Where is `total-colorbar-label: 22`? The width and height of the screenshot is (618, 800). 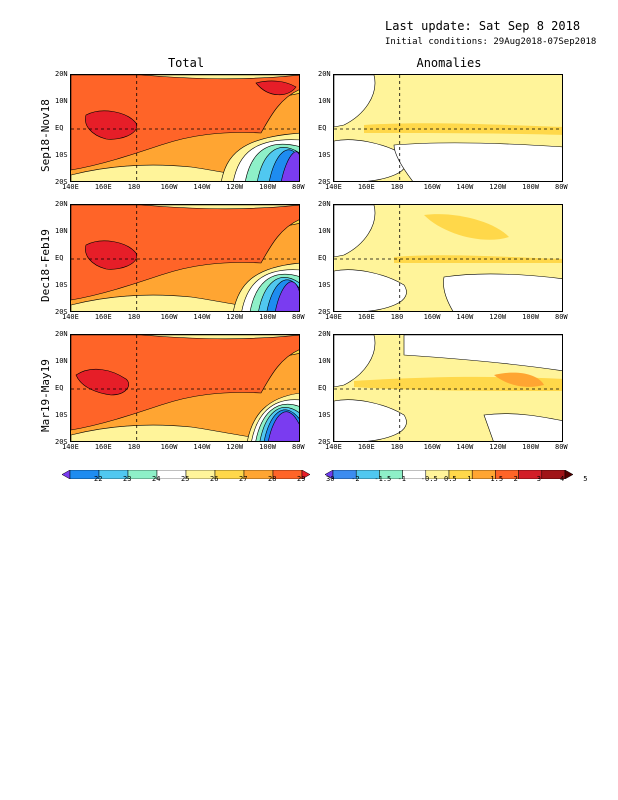
total-colorbar-label: 22 is located at coordinates (98, 479).